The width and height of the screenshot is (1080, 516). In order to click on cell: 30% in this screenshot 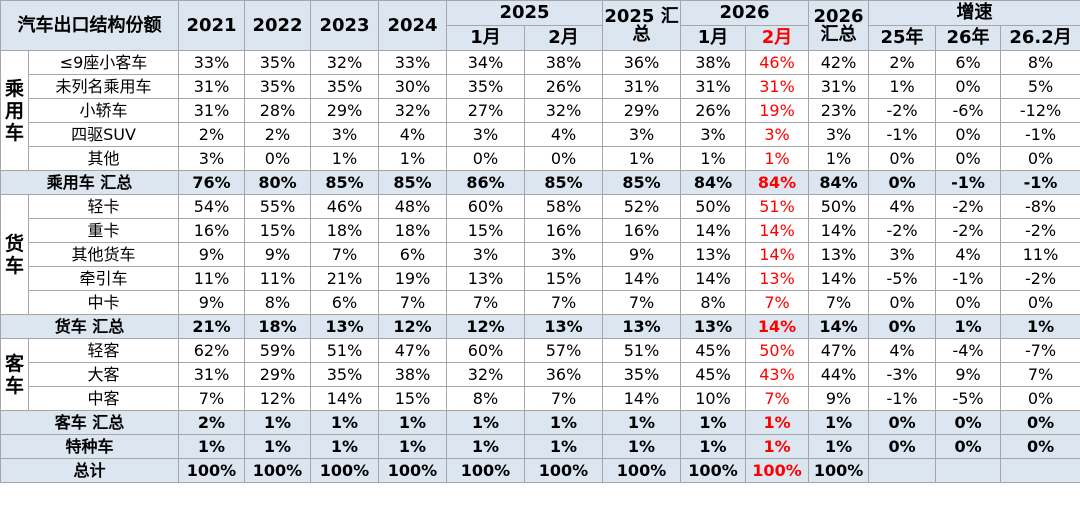, I will do `click(412, 86)`.